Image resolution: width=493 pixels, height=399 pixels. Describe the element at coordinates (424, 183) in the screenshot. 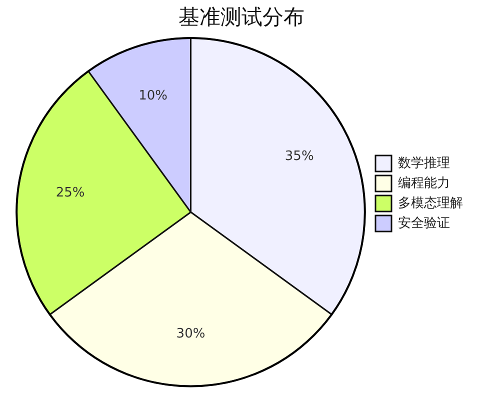

I see `legend-label: 编程能力` at that location.